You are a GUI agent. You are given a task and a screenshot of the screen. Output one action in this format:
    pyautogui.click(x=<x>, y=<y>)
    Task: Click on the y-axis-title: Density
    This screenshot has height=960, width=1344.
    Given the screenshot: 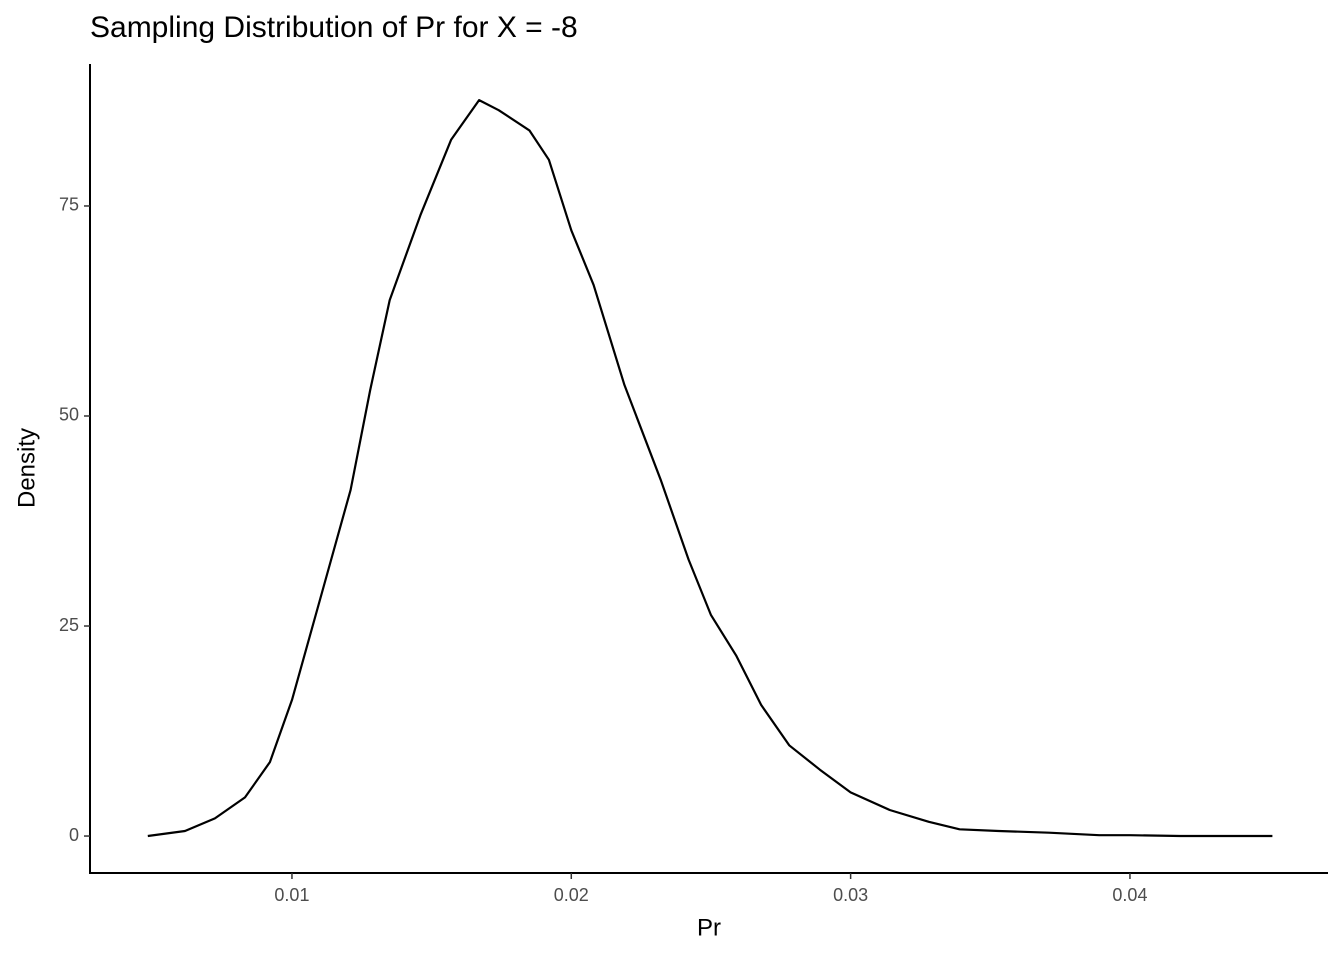 What is the action you would take?
    pyautogui.click(x=26, y=468)
    